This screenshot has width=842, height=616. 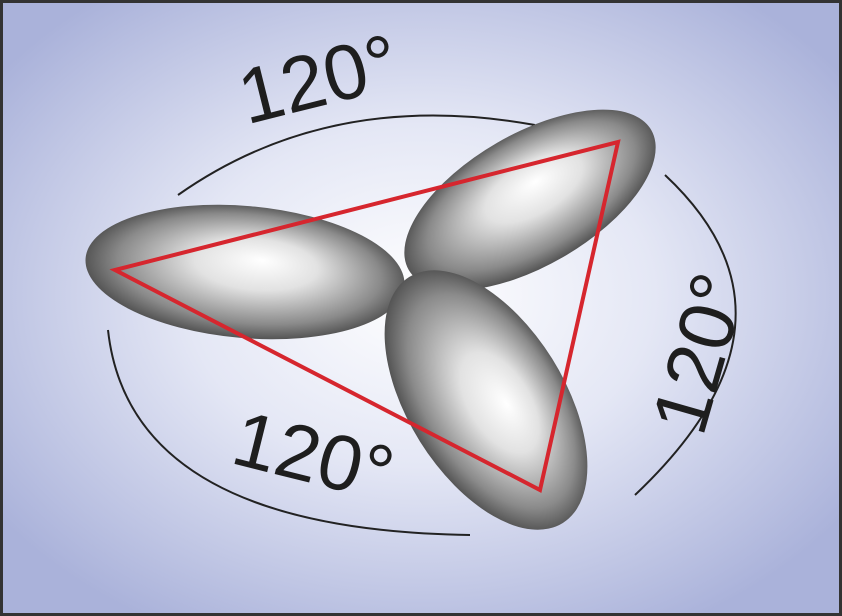 What do you see at coordinates (356, 155) in the screenshot?
I see `arc-top` at bounding box center [356, 155].